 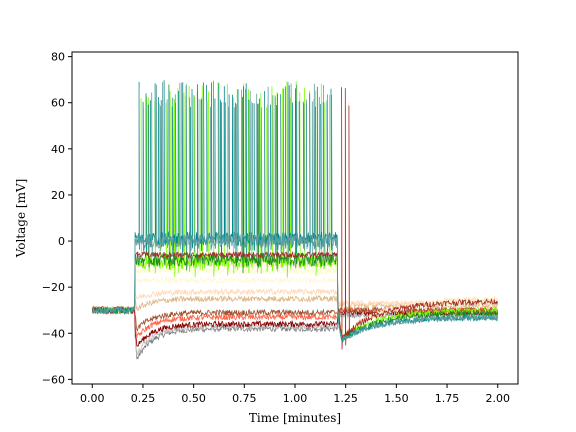 I want to click on x-axis: 0.00 0.25 0.50 0.75 1.00 1.25 1.50 1.75 2.00, so click(x=295, y=394).